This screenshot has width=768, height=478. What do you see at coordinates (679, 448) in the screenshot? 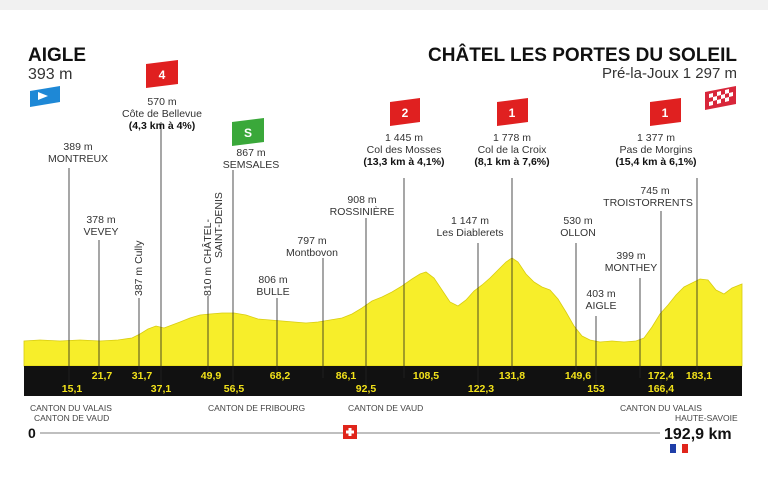
I see `french-flag-icon` at bounding box center [679, 448].